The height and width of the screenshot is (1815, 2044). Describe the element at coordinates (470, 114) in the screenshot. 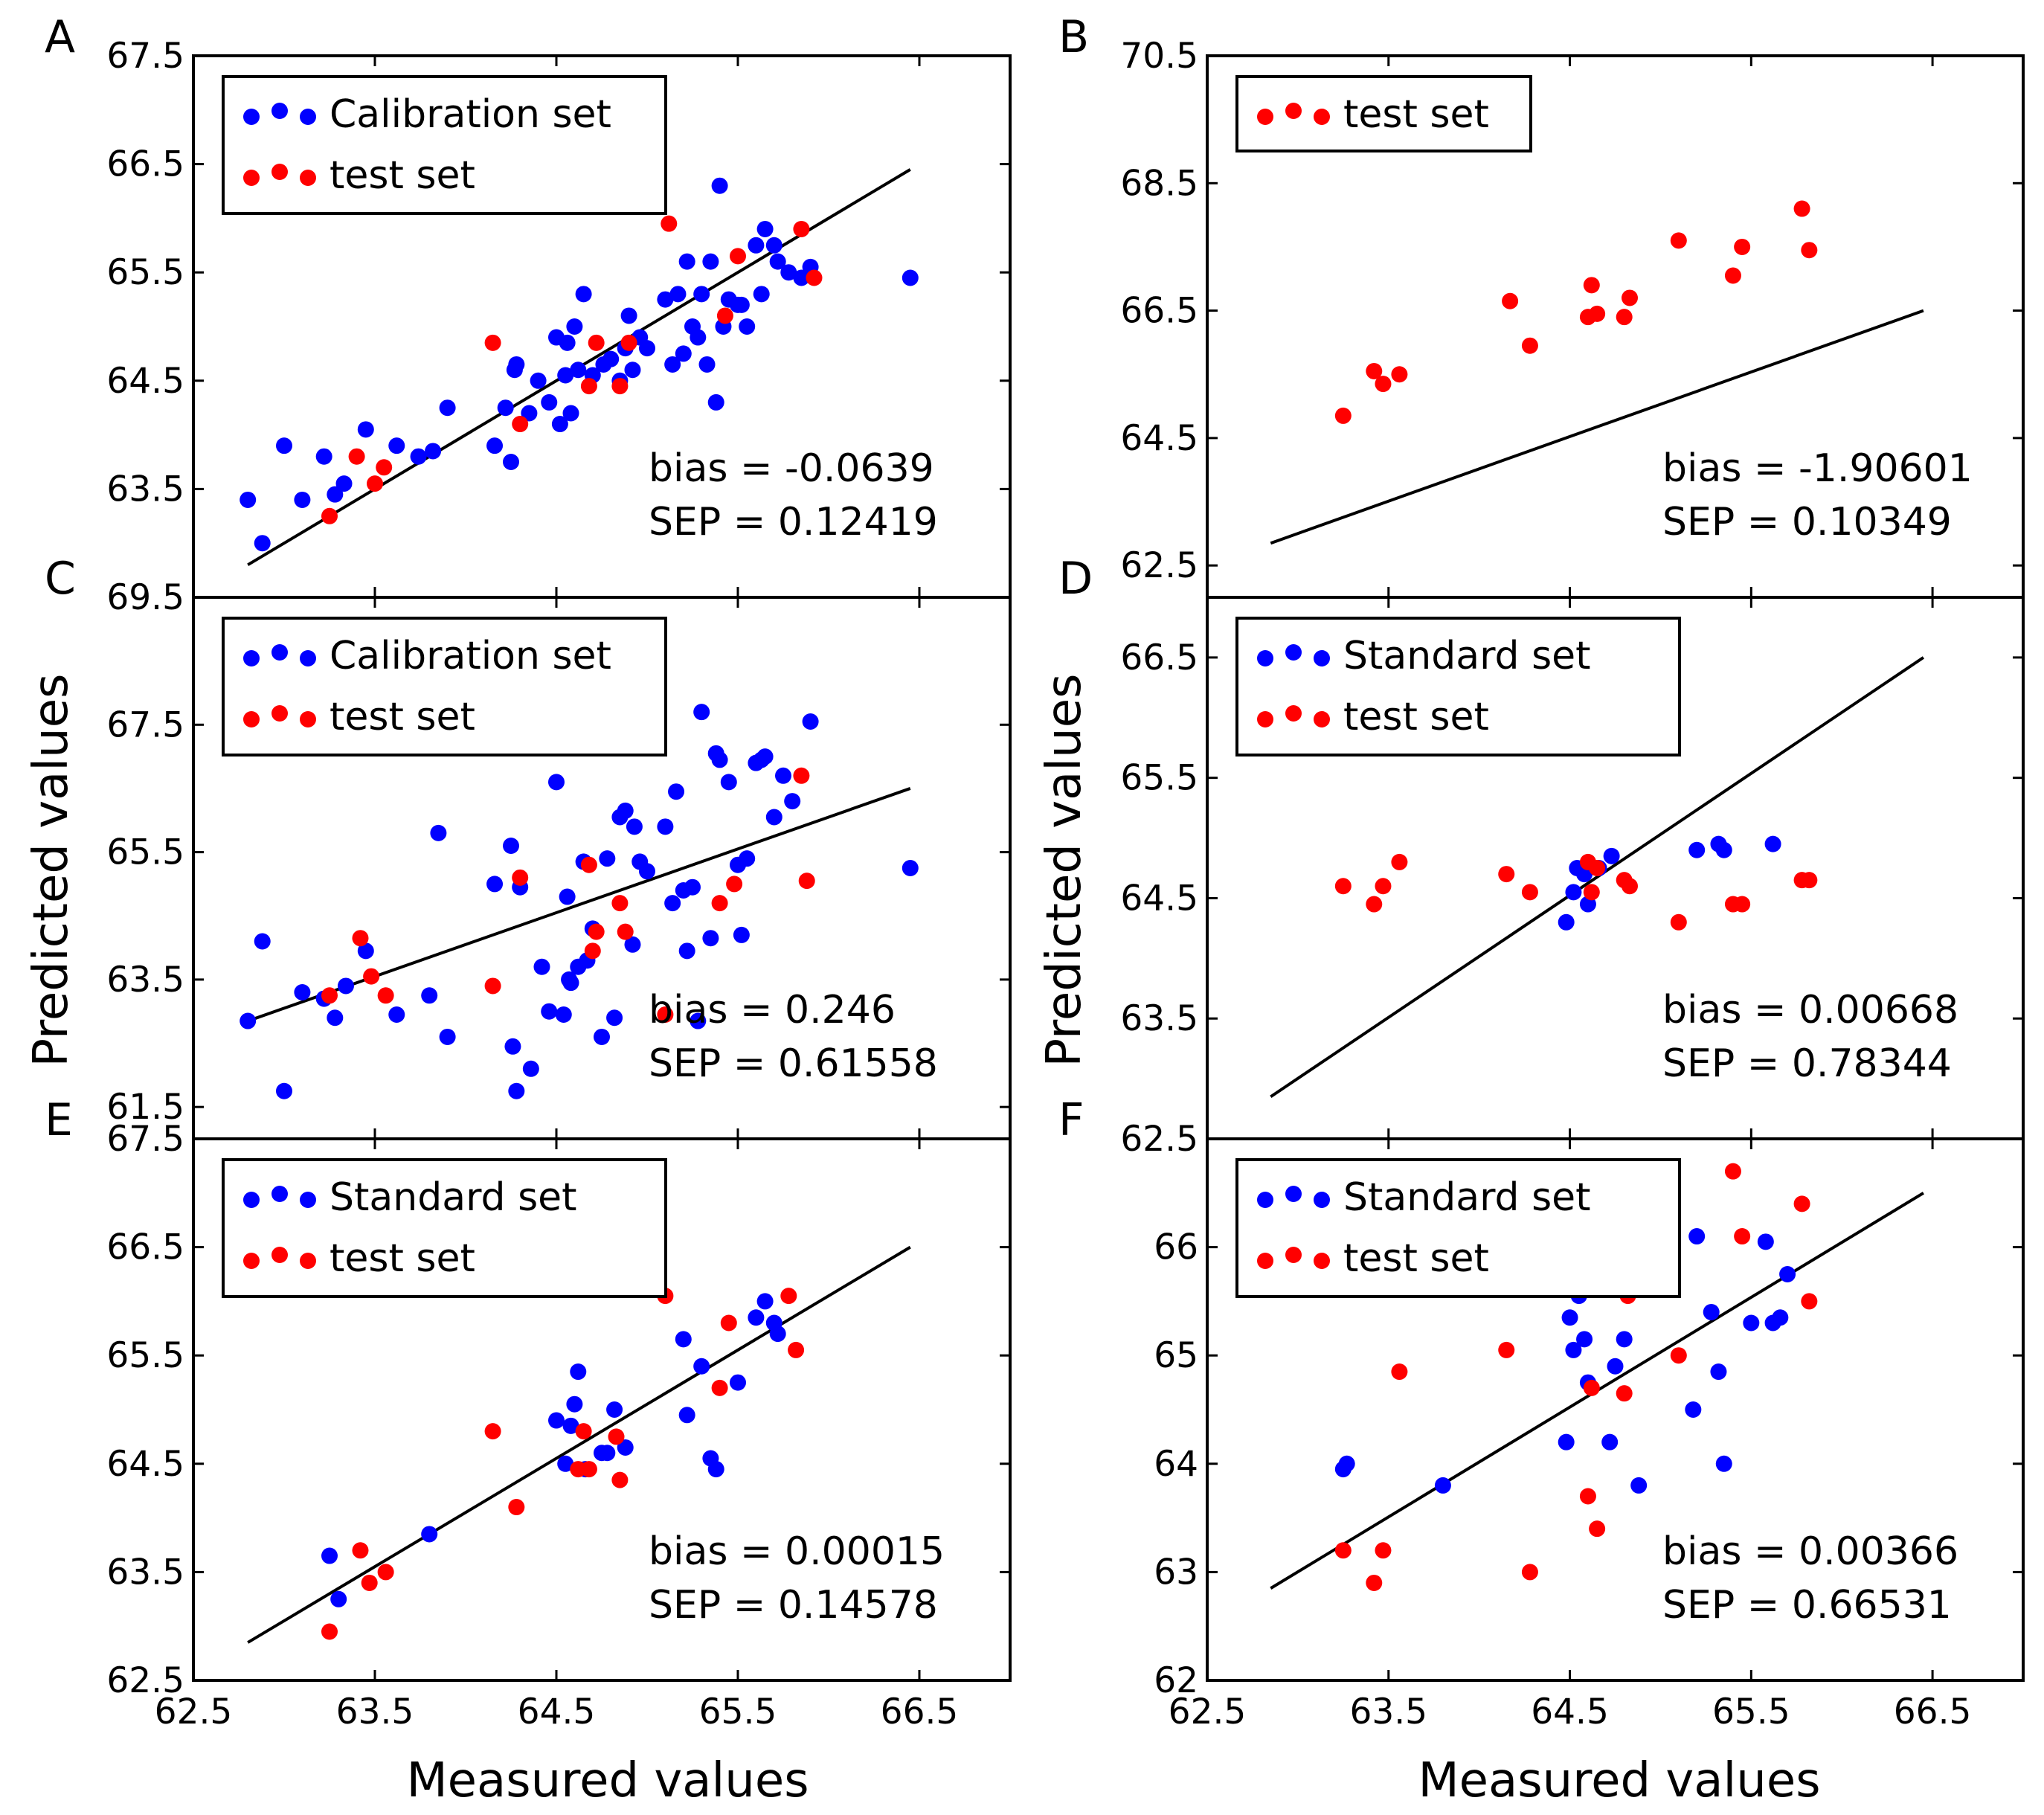

I see `legend-label-calibration-set: Calibration set` at that location.